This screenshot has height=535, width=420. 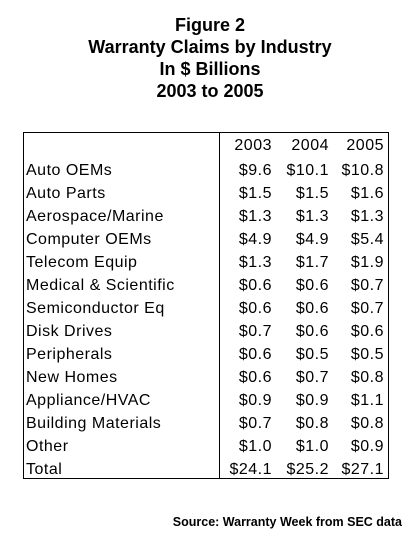 What do you see at coordinates (312, 262) in the screenshot?
I see `table-cell: $1.7` at bounding box center [312, 262].